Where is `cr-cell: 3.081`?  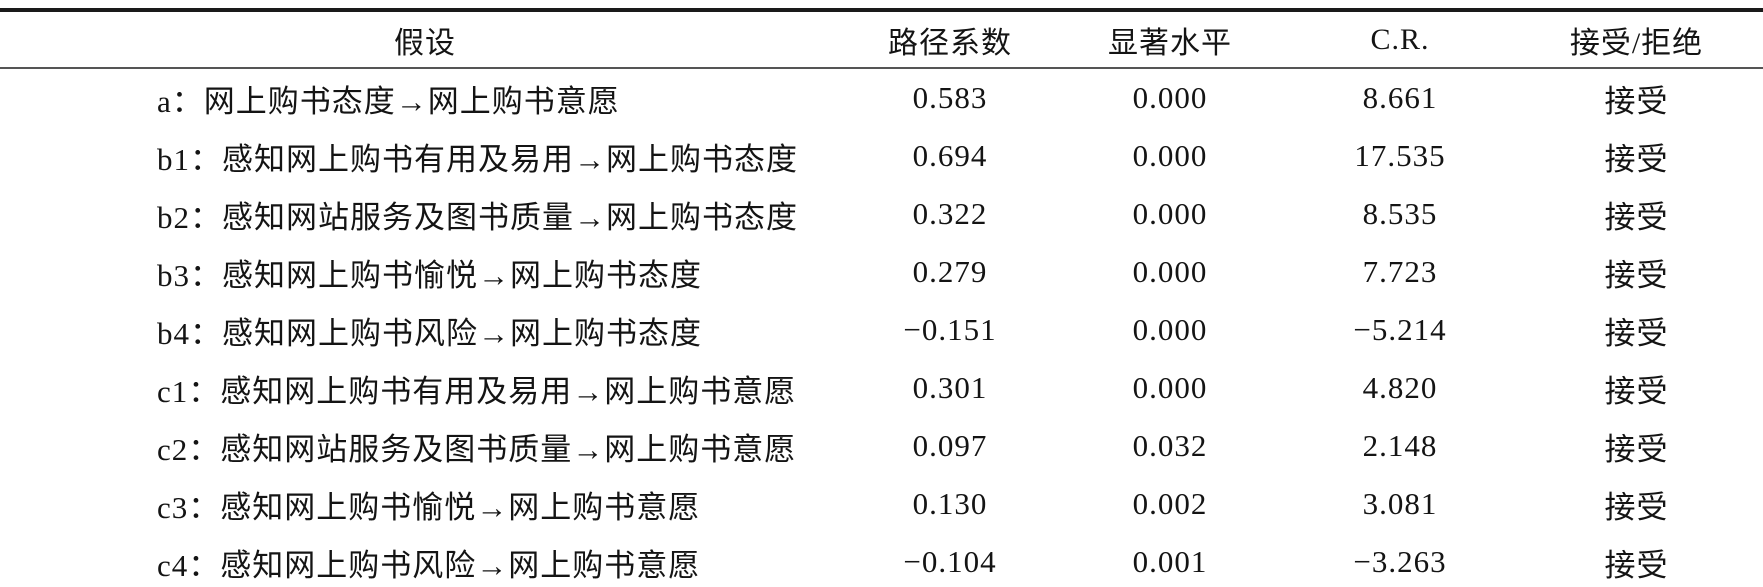
cr-cell: 3.081 is located at coordinates (1400, 503).